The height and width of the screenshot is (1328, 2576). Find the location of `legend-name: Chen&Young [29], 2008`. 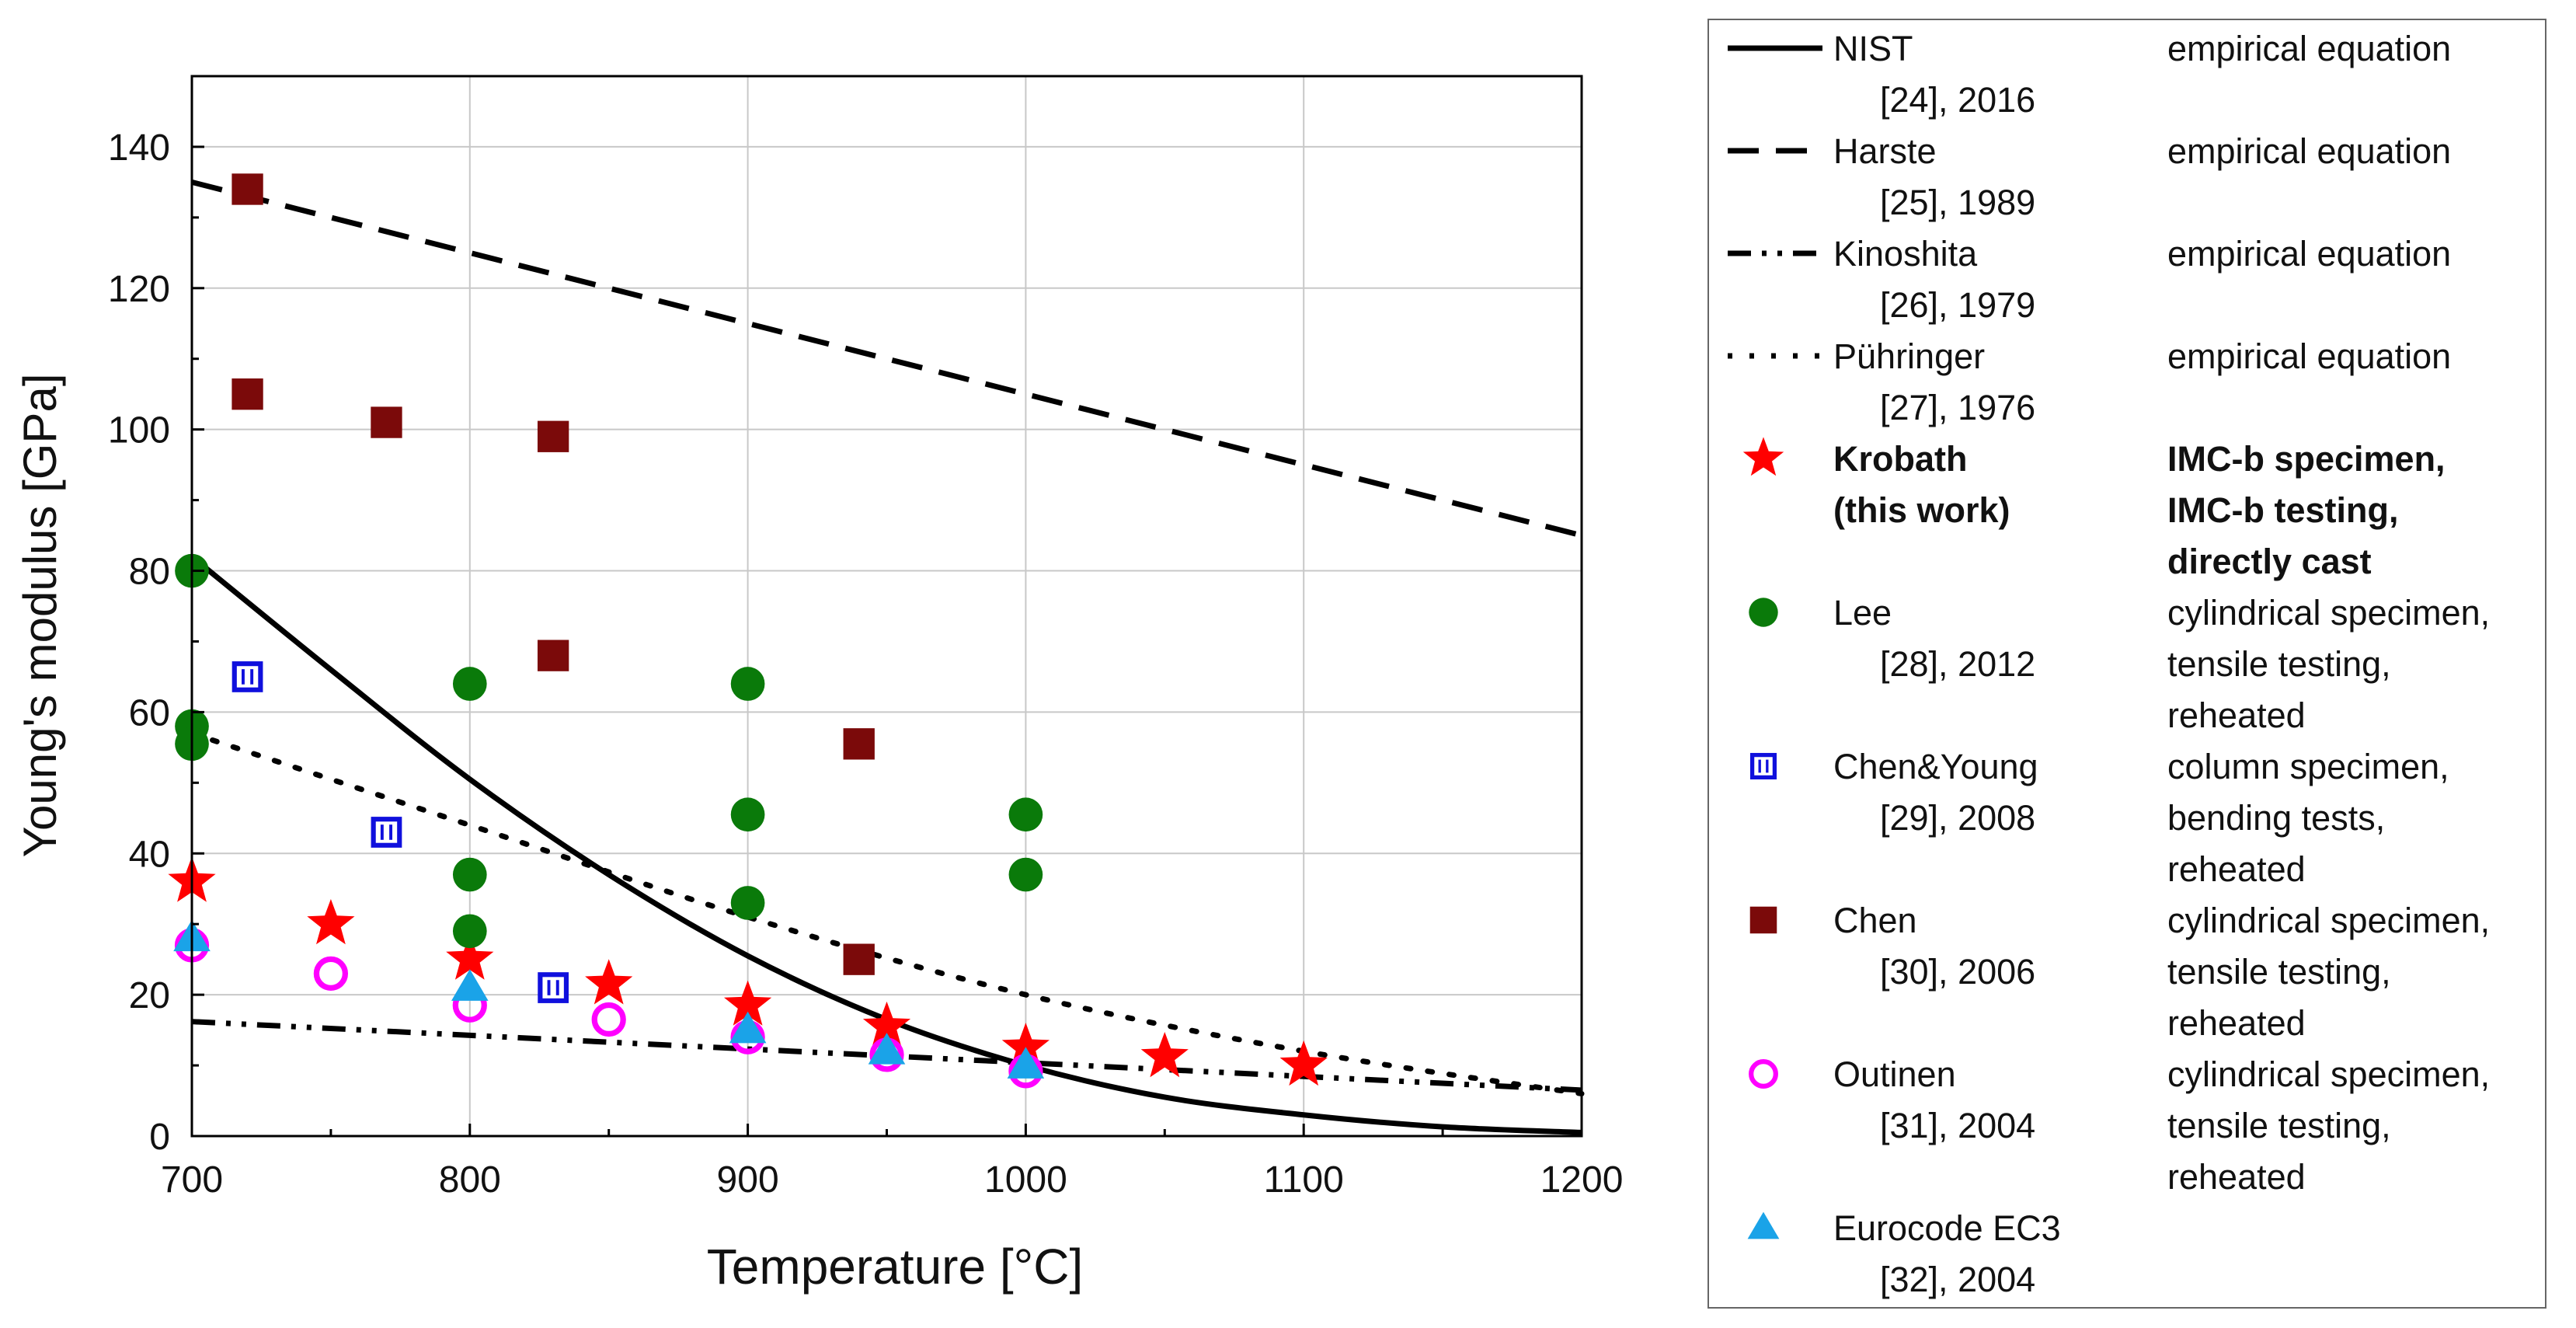

legend-name: Chen&Young [29], 2008 is located at coordinates (1936, 792).